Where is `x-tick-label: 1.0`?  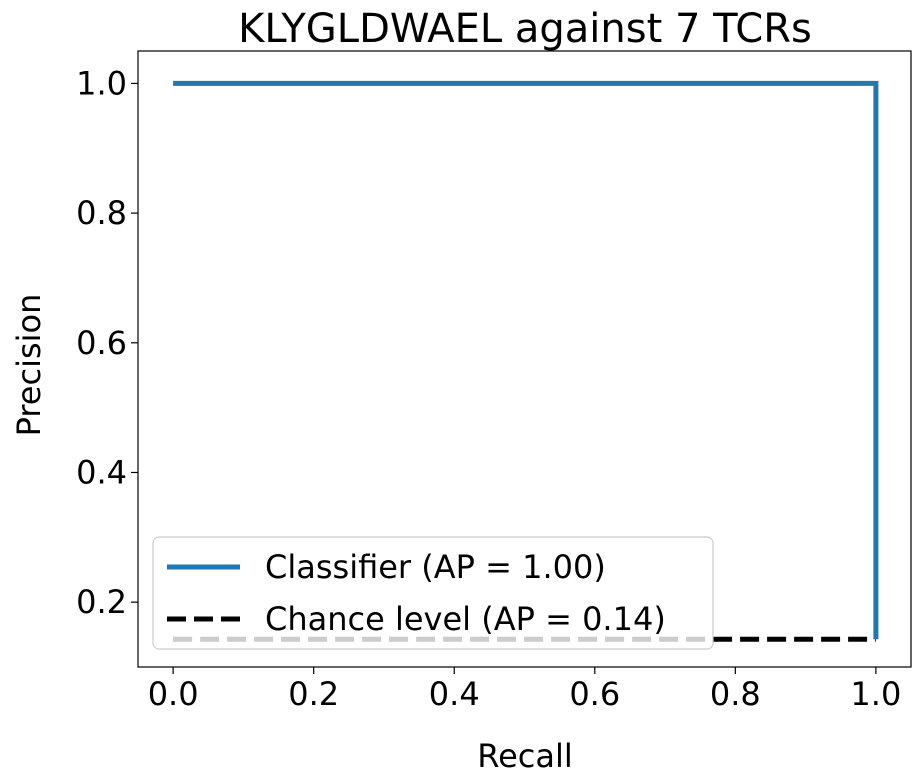
x-tick-label: 1.0 is located at coordinates (875, 694).